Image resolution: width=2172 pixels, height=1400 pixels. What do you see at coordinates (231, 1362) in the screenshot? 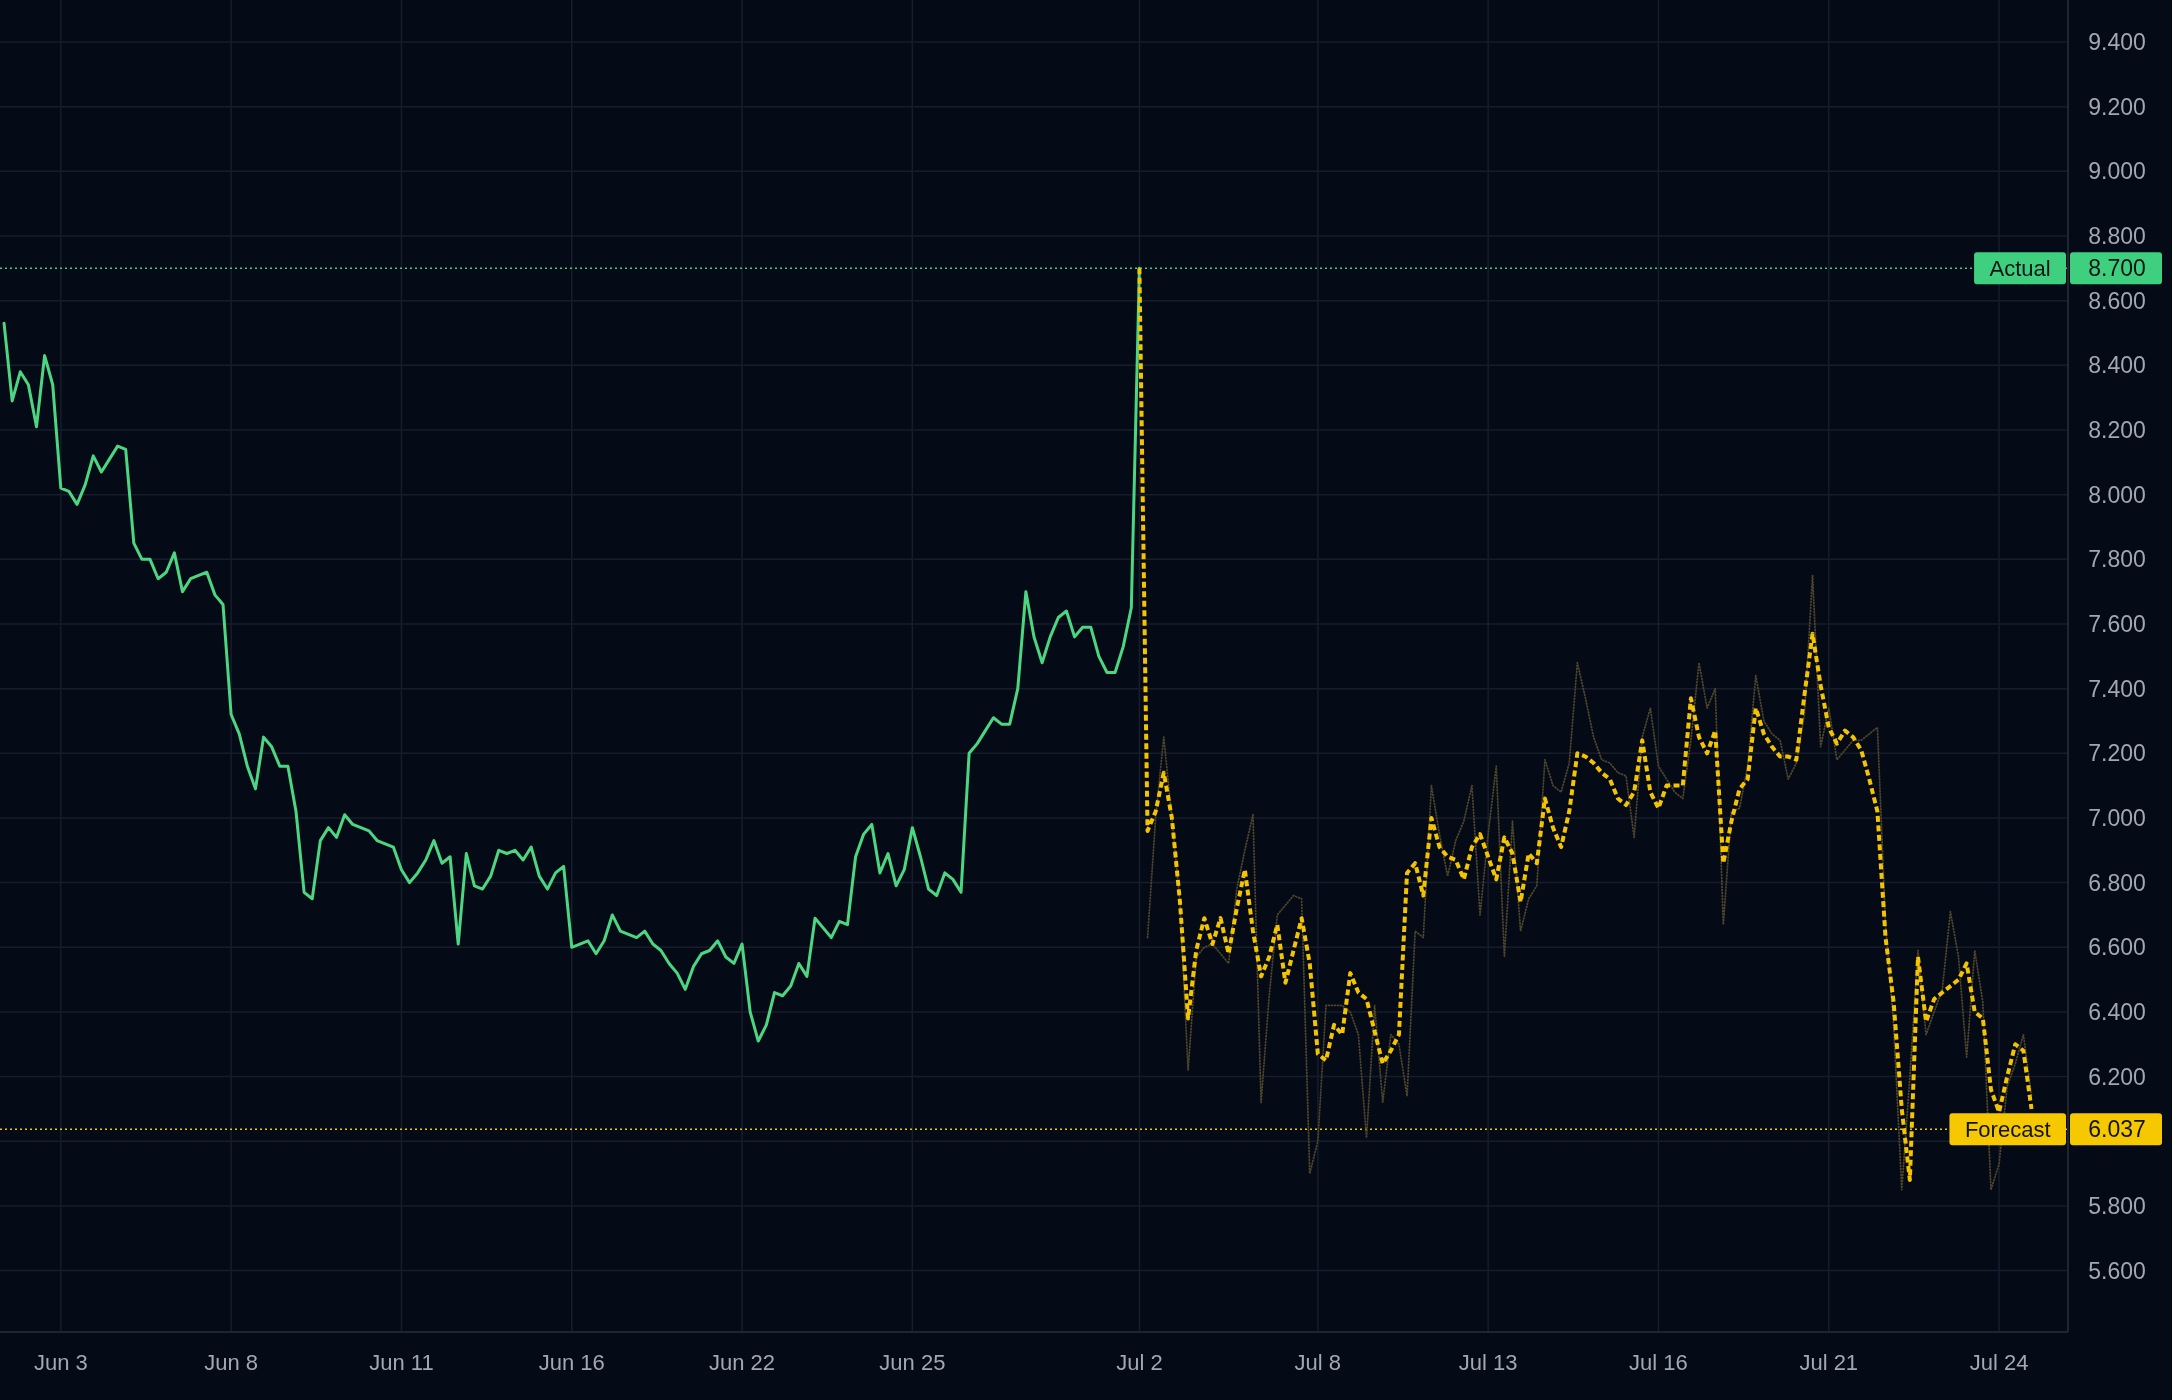
I see `x-tick-label: Jun 8` at bounding box center [231, 1362].